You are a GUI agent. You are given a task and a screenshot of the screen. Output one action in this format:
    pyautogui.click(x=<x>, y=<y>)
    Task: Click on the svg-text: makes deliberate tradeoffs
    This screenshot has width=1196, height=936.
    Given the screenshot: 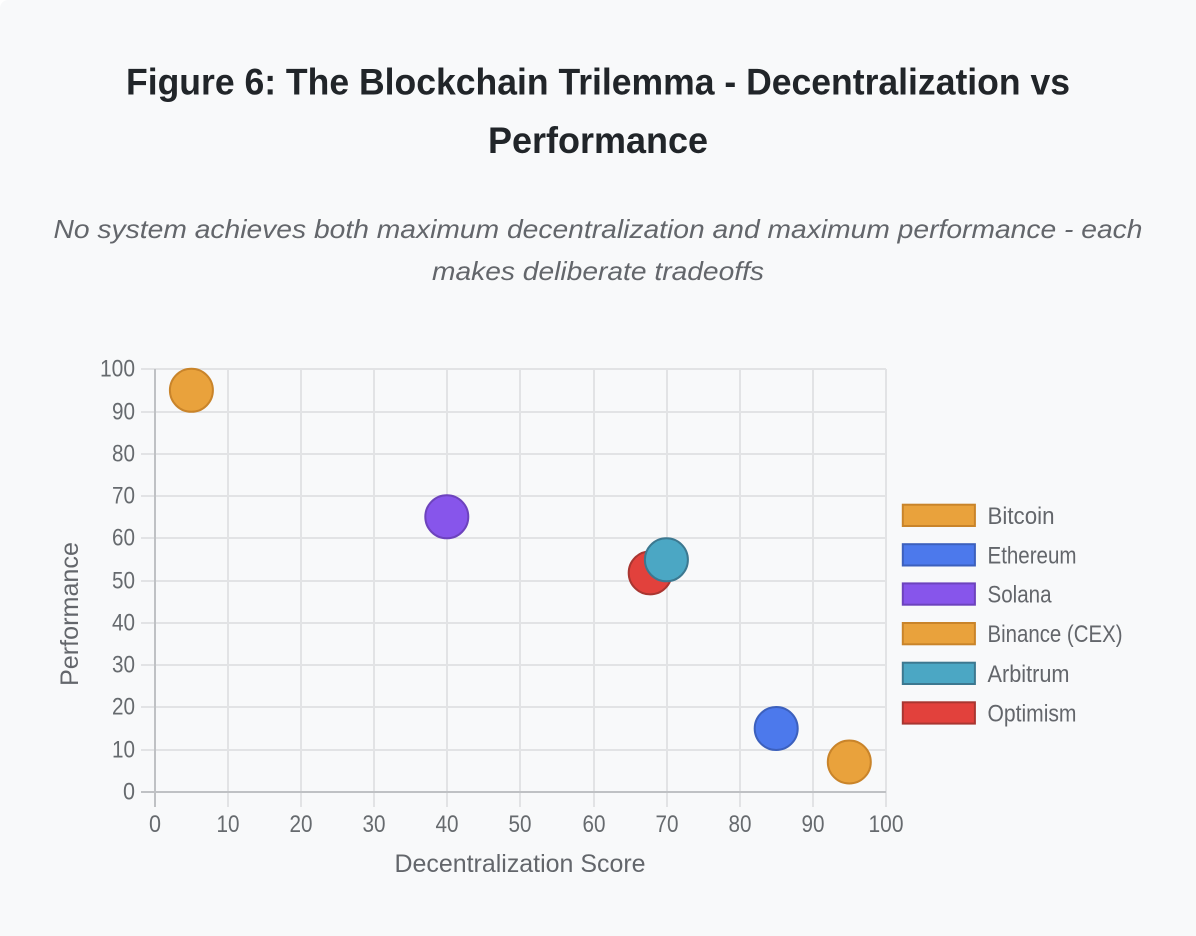 What is the action you would take?
    pyautogui.click(x=598, y=271)
    